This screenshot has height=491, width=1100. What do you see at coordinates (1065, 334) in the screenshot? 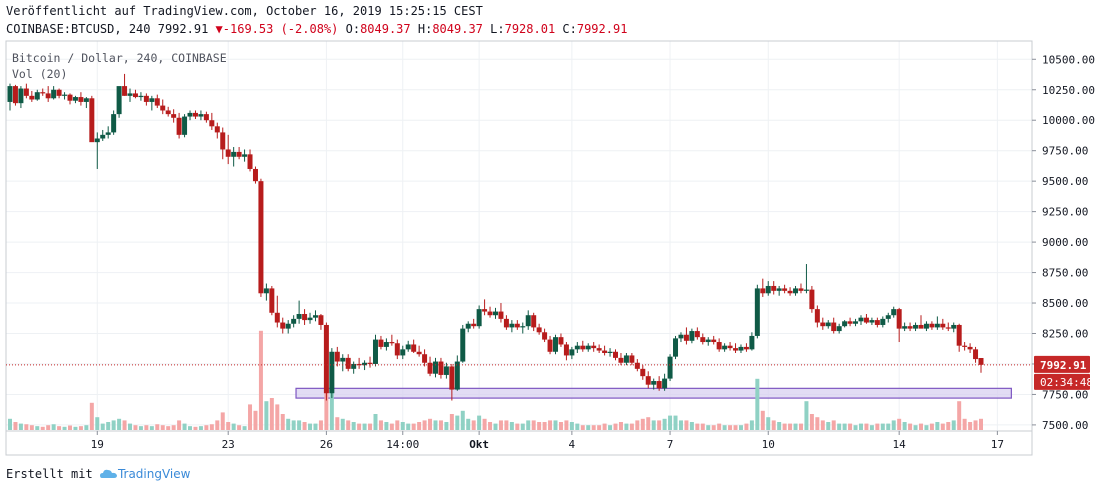
I see `y-tick-label: 8250.00` at bounding box center [1065, 334].